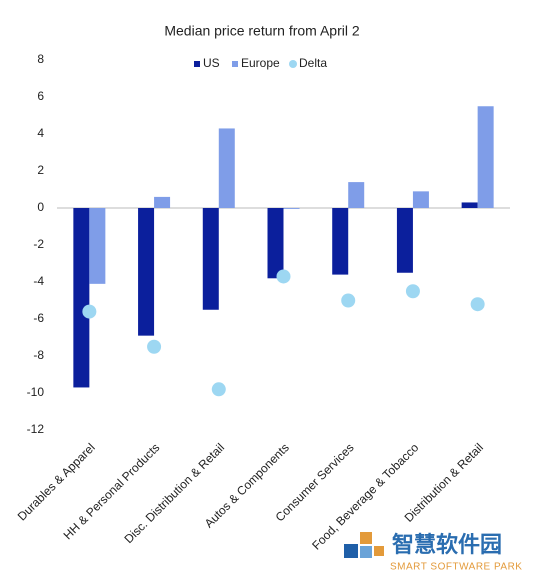 This screenshot has width=537, height=578. I want to click on y-tick-label: 4, so click(40, 133).